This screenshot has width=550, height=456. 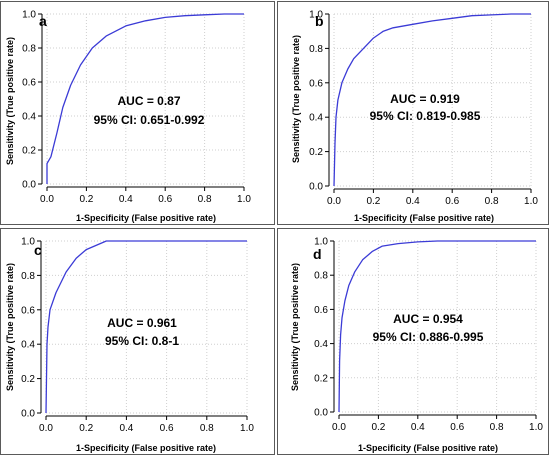 What do you see at coordinates (319, 21) in the screenshot?
I see `panel-label: b` at bounding box center [319, 21].